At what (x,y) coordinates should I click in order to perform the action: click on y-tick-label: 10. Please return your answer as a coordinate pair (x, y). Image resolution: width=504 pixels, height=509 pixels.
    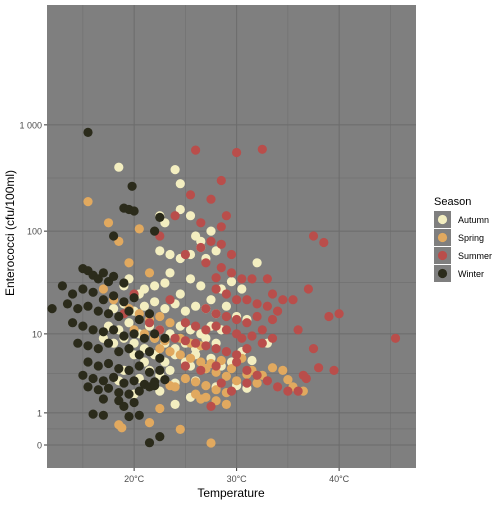
    Looking at the image, I should click on (37, 334).